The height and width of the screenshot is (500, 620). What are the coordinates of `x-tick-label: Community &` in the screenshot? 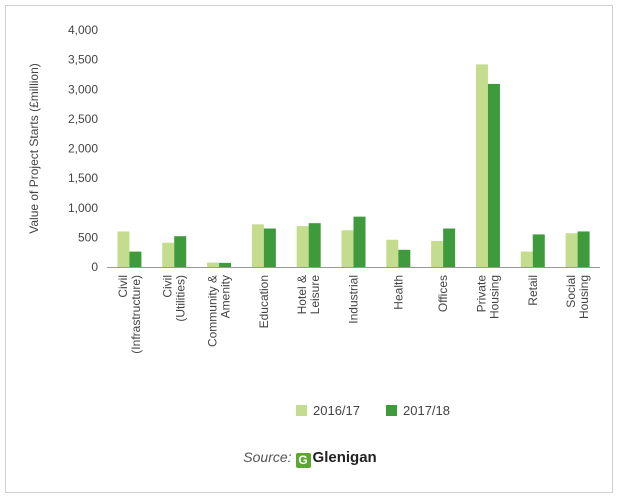 It's located at (213, 311).